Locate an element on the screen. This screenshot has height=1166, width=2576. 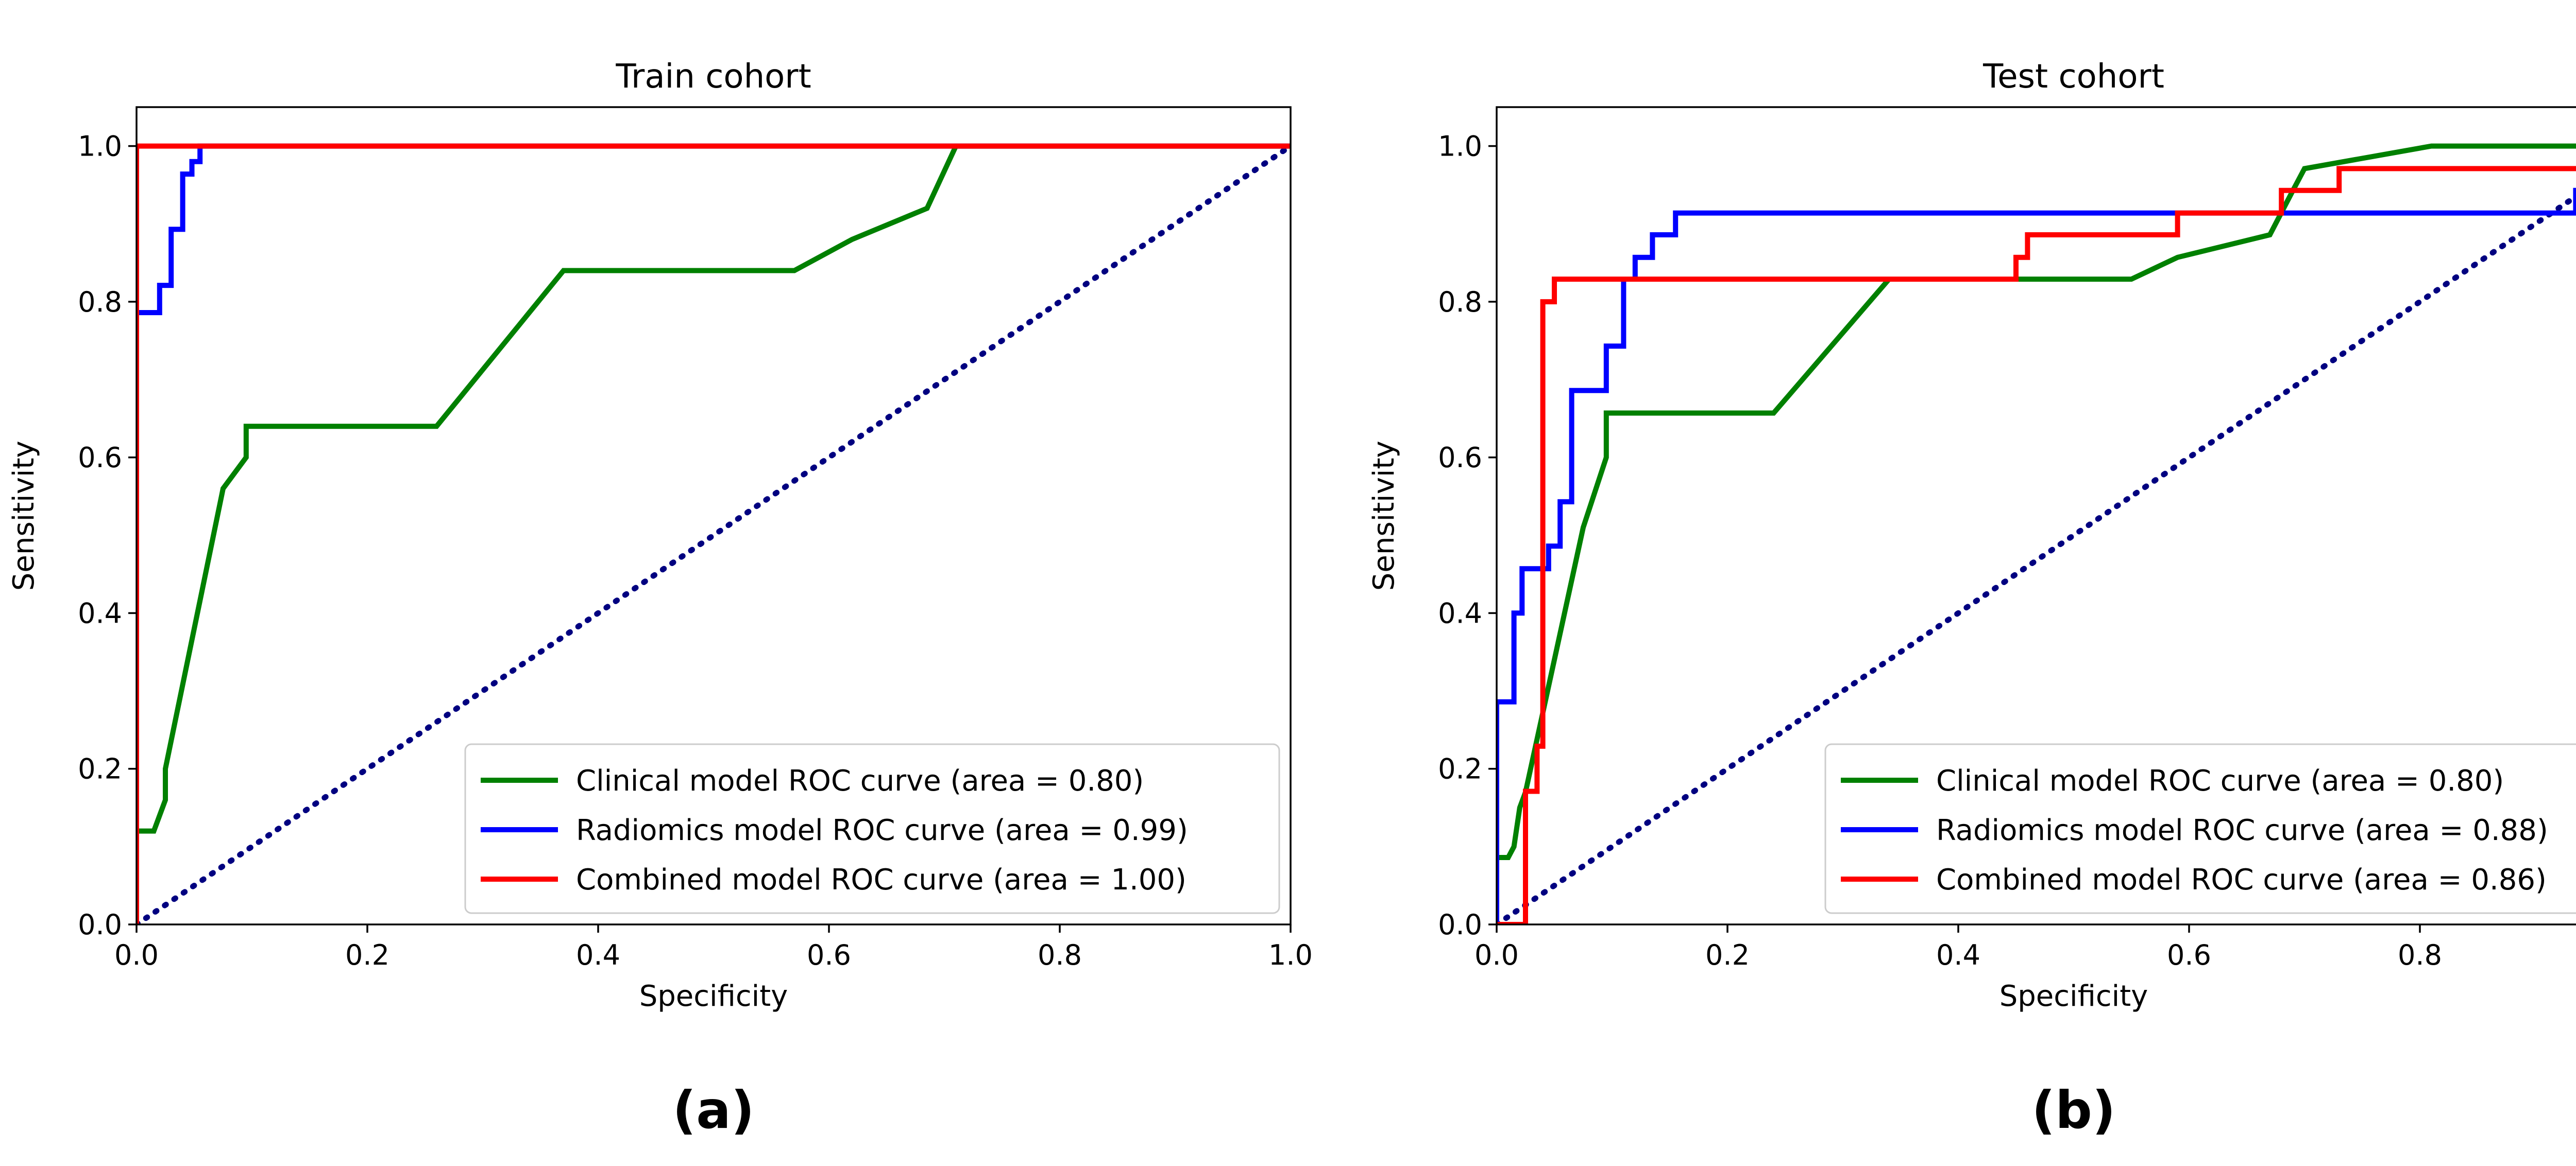
panel-label: (a) is located at coordinates (714, 1110).